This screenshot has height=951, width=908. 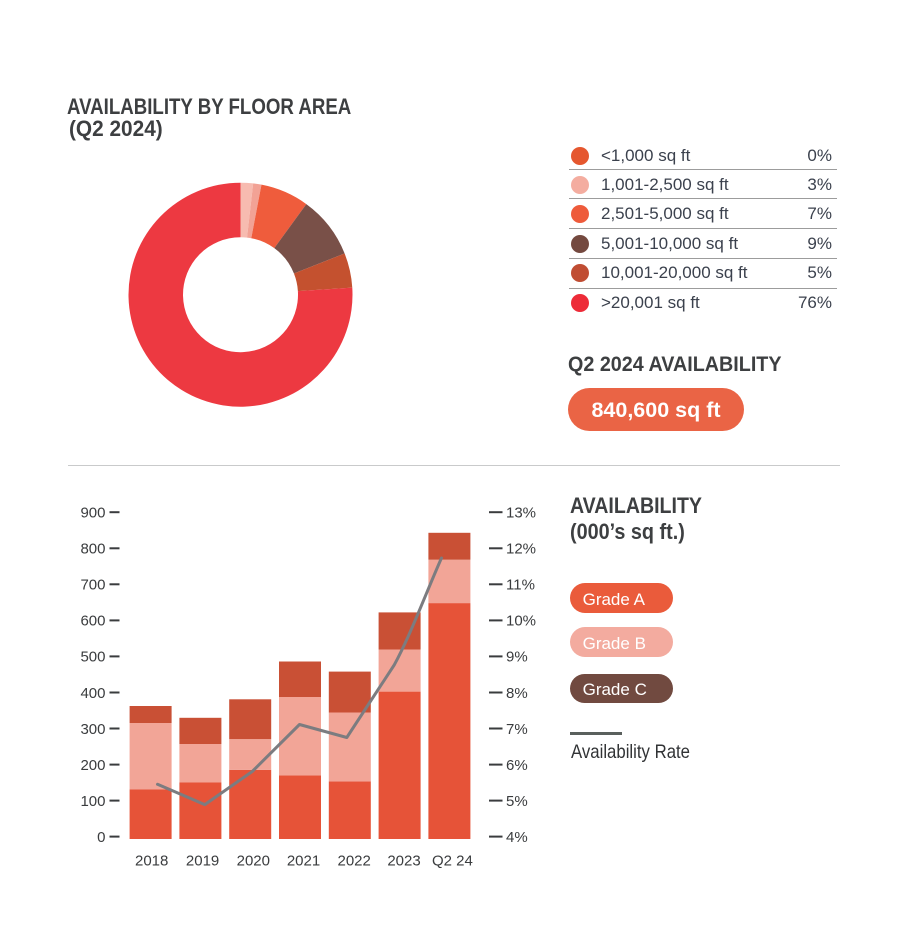 What do you see at coordinates (202, 861) in the screenshot?
I see `svg-text: 2019` at bounding box center [202, 861].